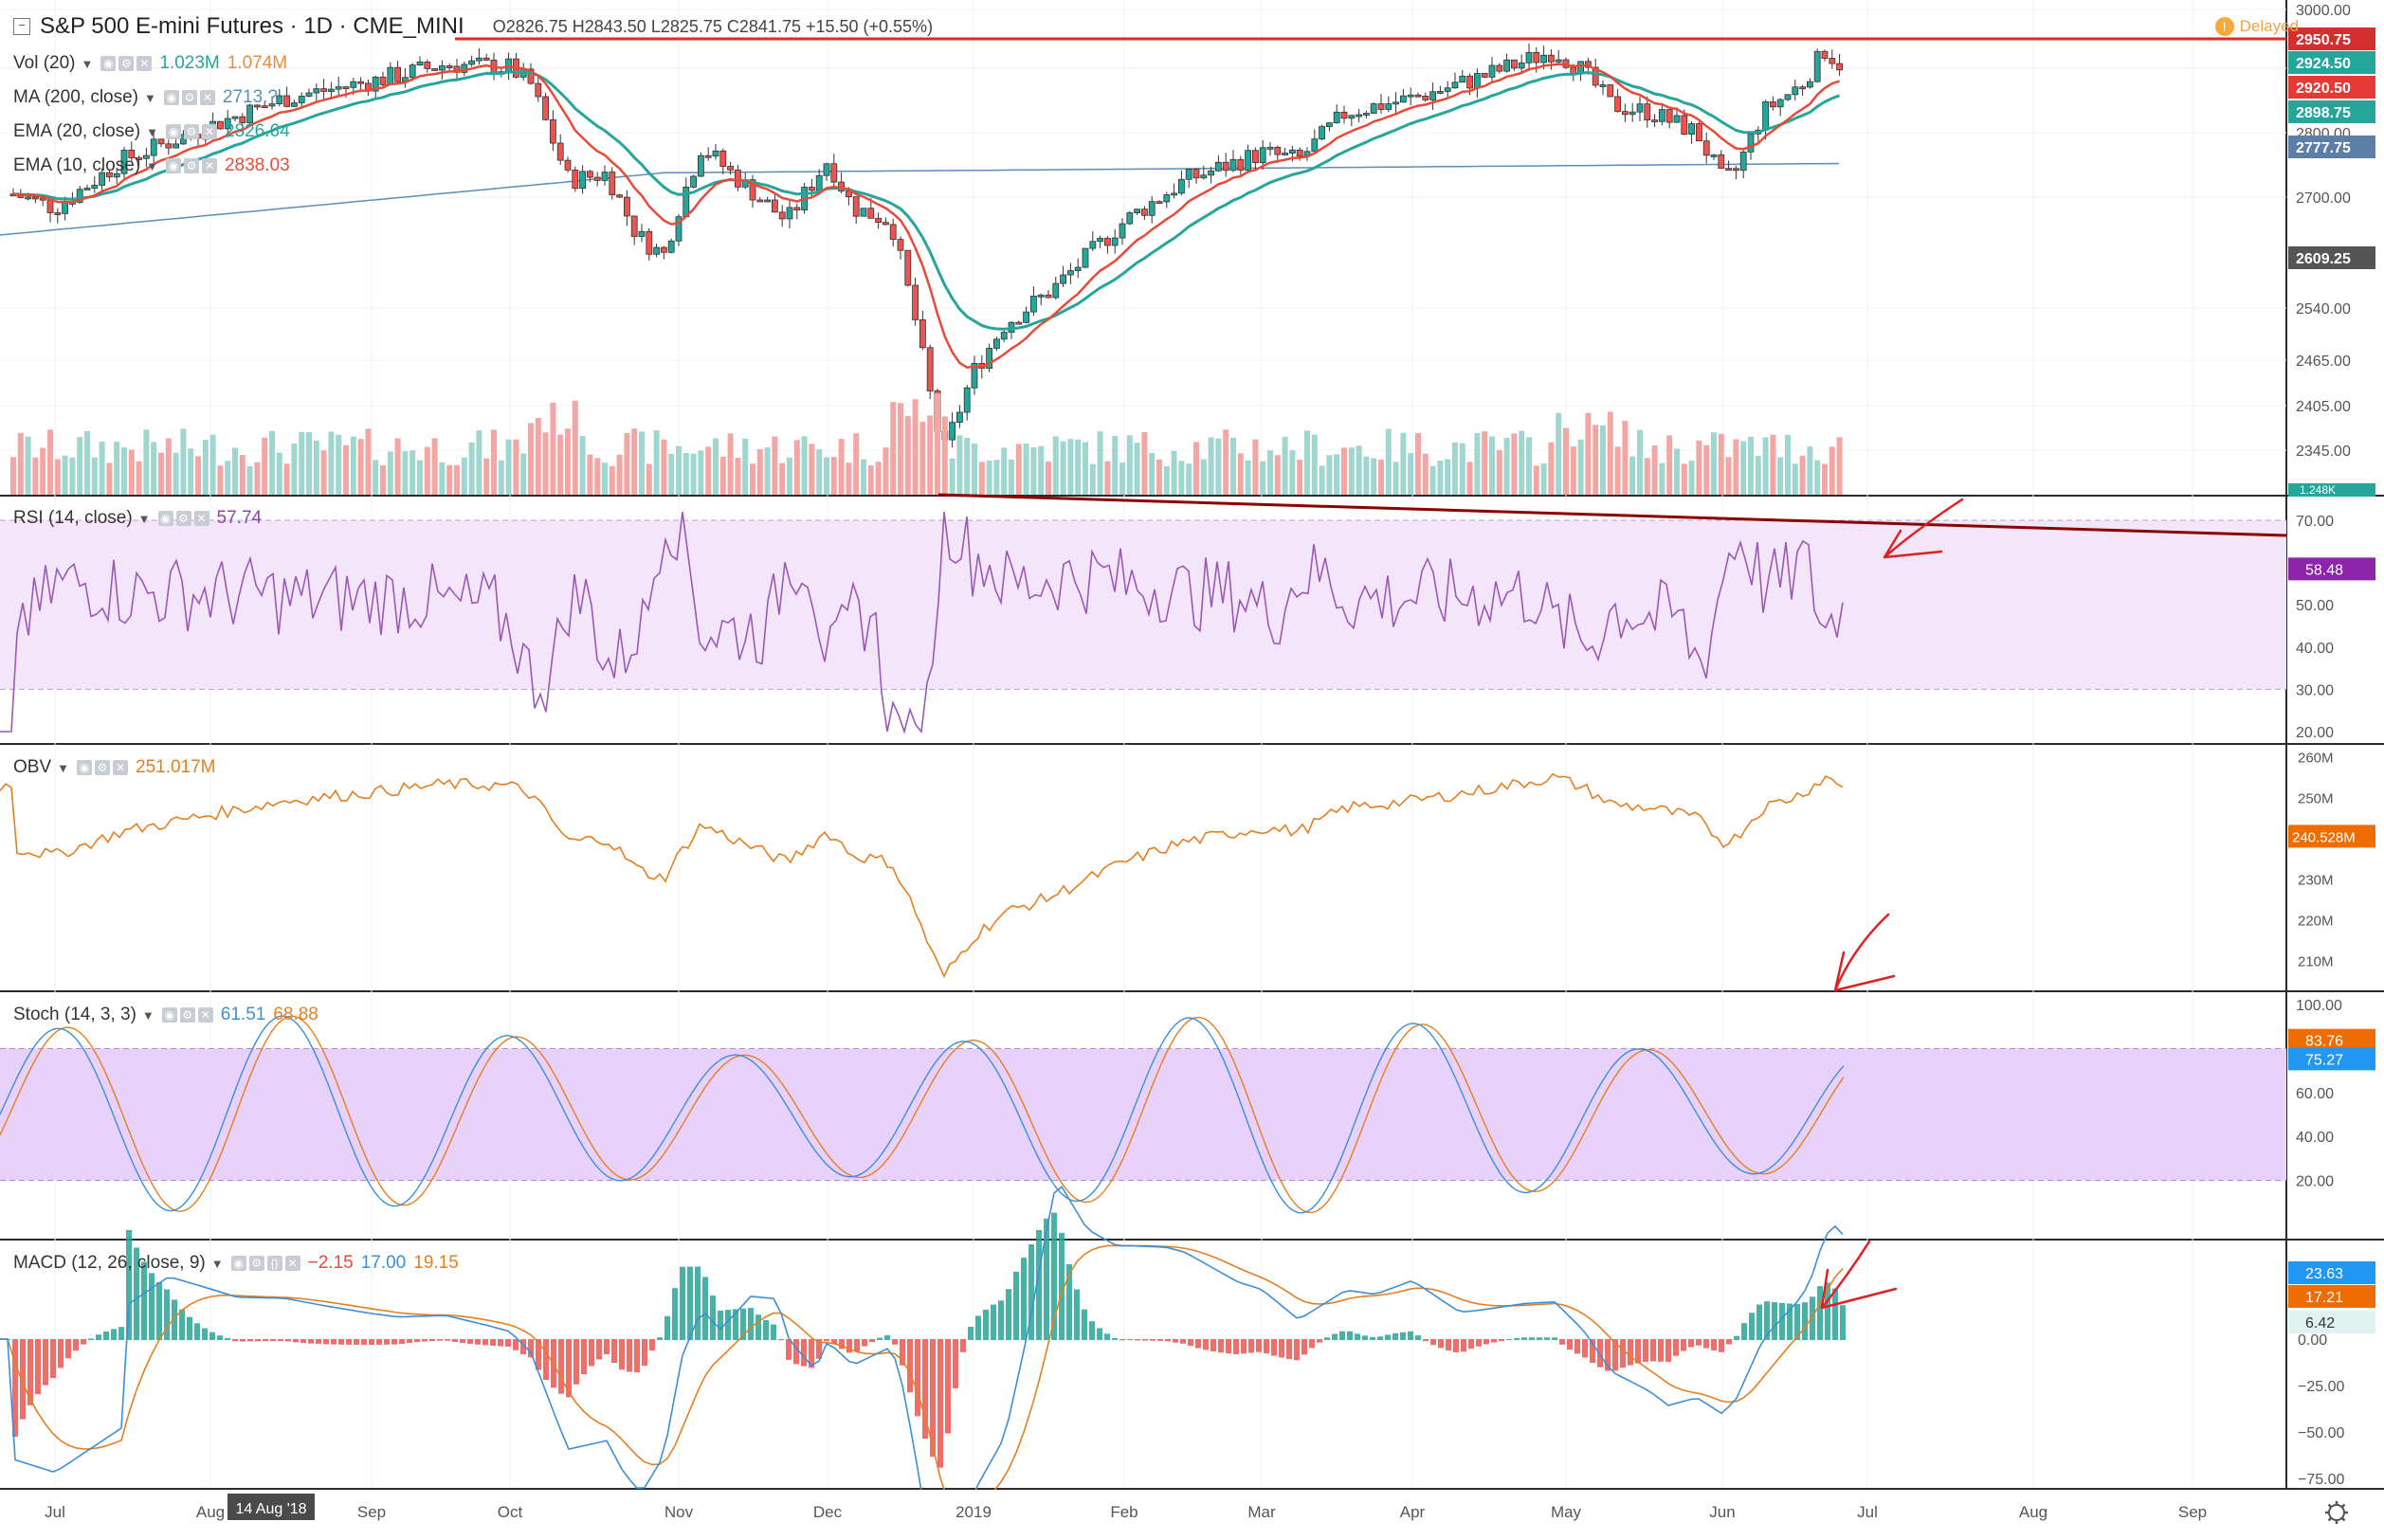 The height and width of the screenshot is (1540, 2384). Describe the element at coordinates (2331, 1296) in the screenshot. I see `macd-badge` at that location.